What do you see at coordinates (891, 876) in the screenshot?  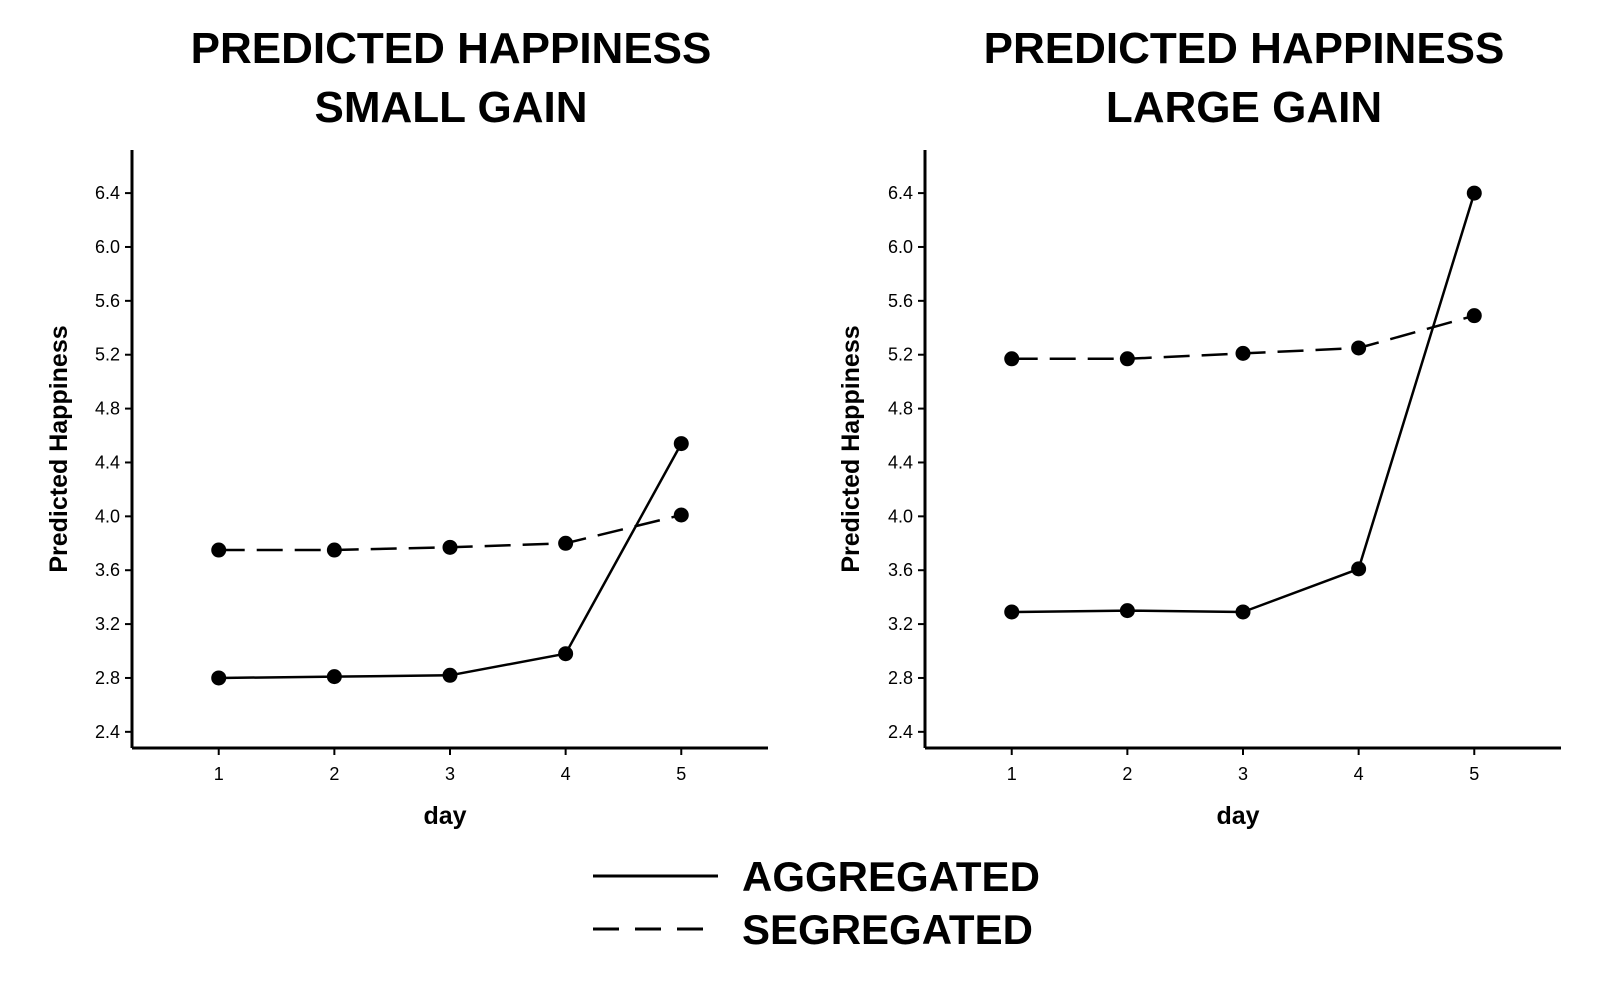 I see `legend-label-aggregated: AGGREGATED` at bounding box center [891, 876].